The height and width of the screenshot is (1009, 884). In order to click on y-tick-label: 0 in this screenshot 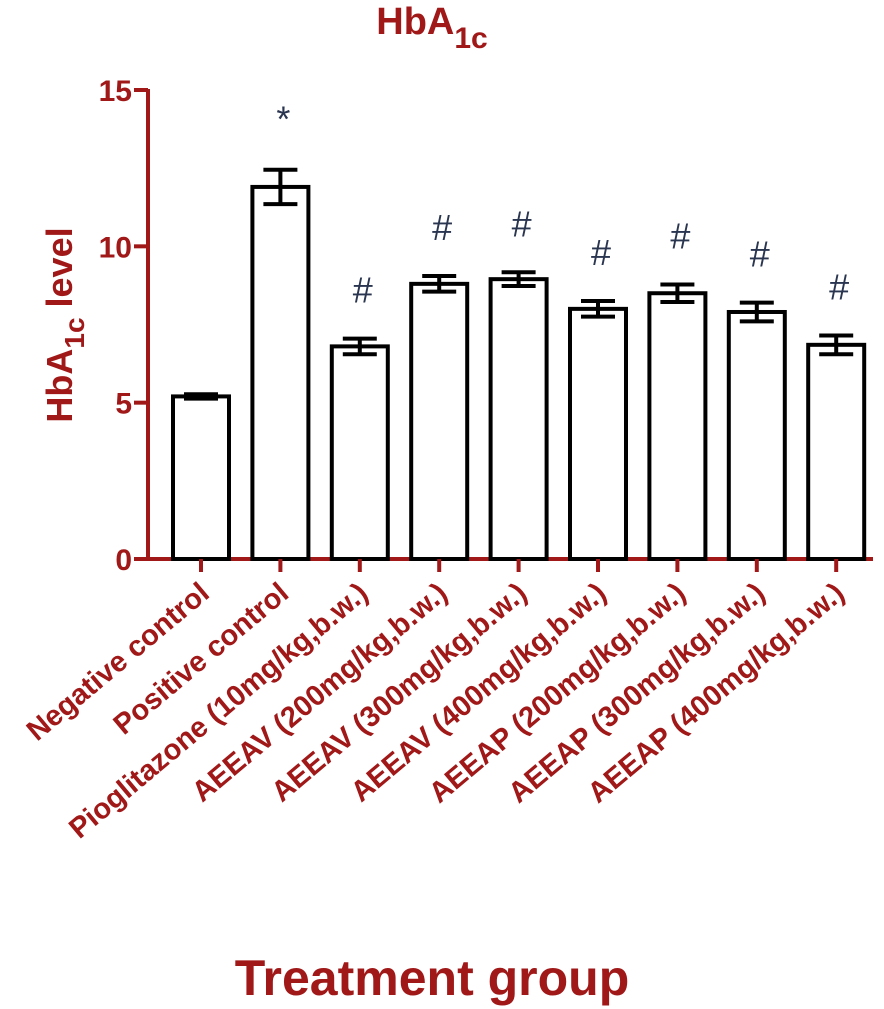, I will do `click(123, 560)`.